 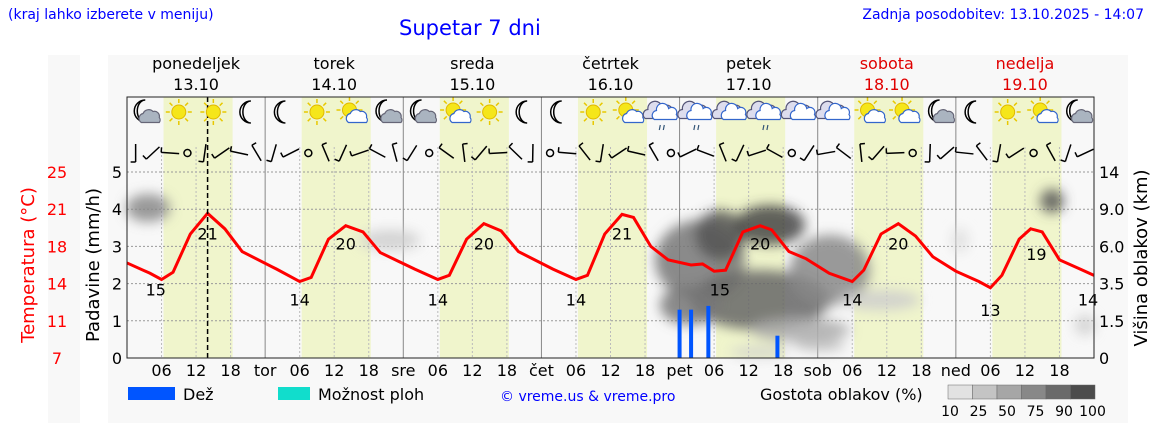 What do you see at coordinates (622, 233) in the screenshot?
I see `temperature-label: 21` at bounding box center [622, 233].